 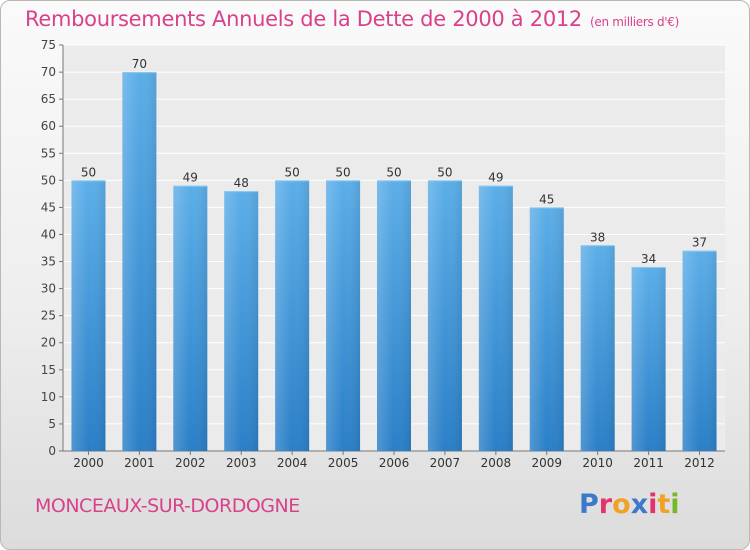 What do you see at coordinates (605, 504) in the screenshot?
I see `logo-letter: r` at bounding box center [605, 504].